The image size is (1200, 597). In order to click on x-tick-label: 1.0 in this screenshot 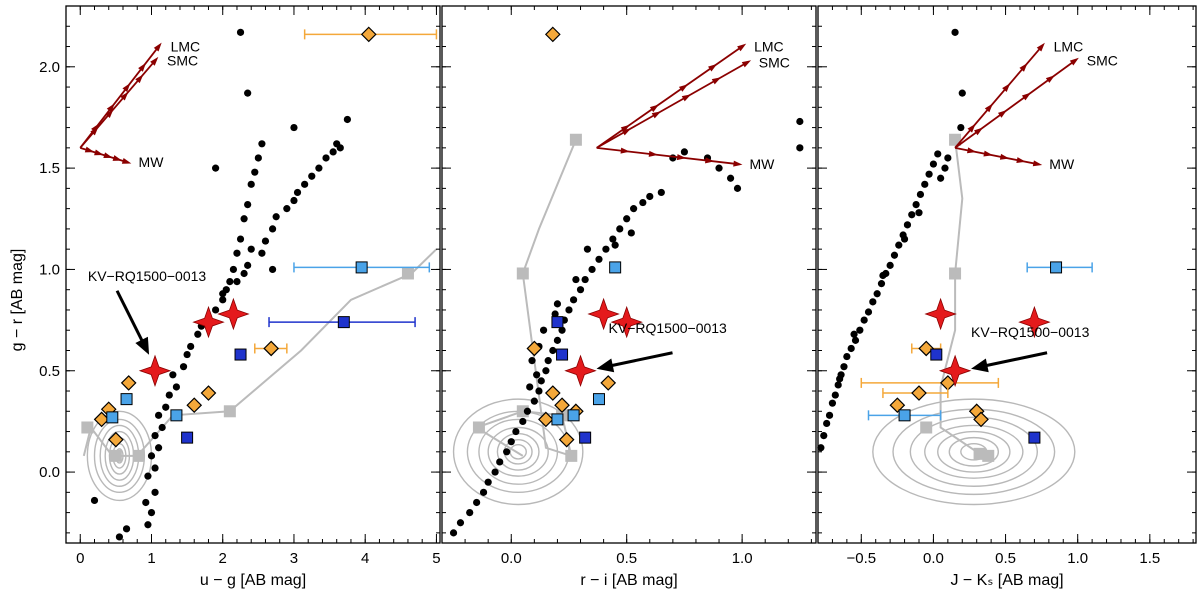, I will do `click(742, 558)`.